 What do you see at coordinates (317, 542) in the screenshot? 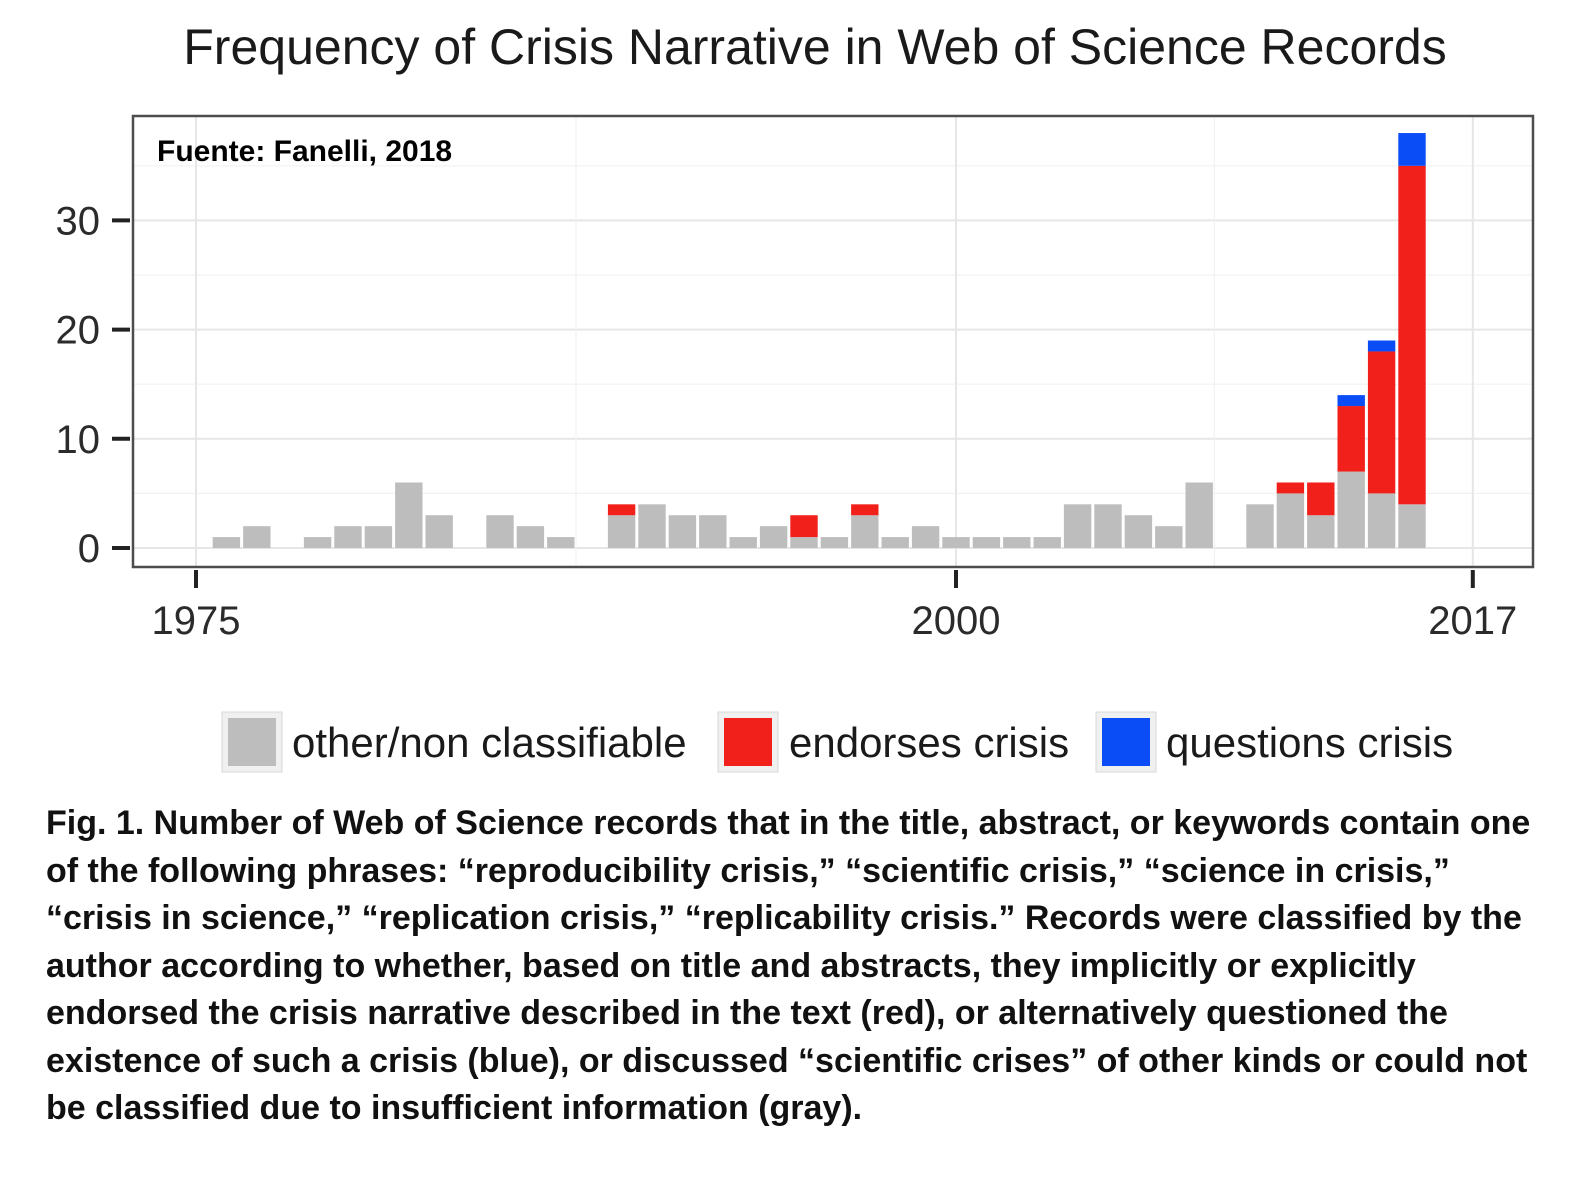
I see `bar-other-non-classifiable-1979` at bounding box center [317, 542].